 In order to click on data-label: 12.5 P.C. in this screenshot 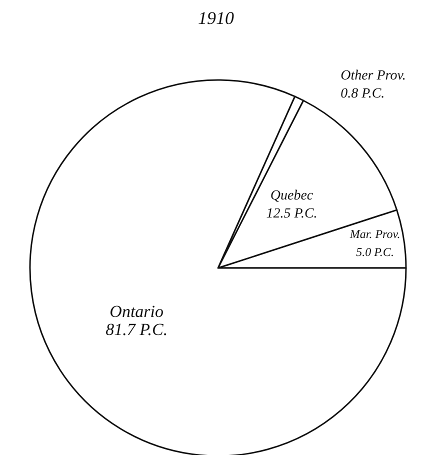, I will do `click(292, 214)`.